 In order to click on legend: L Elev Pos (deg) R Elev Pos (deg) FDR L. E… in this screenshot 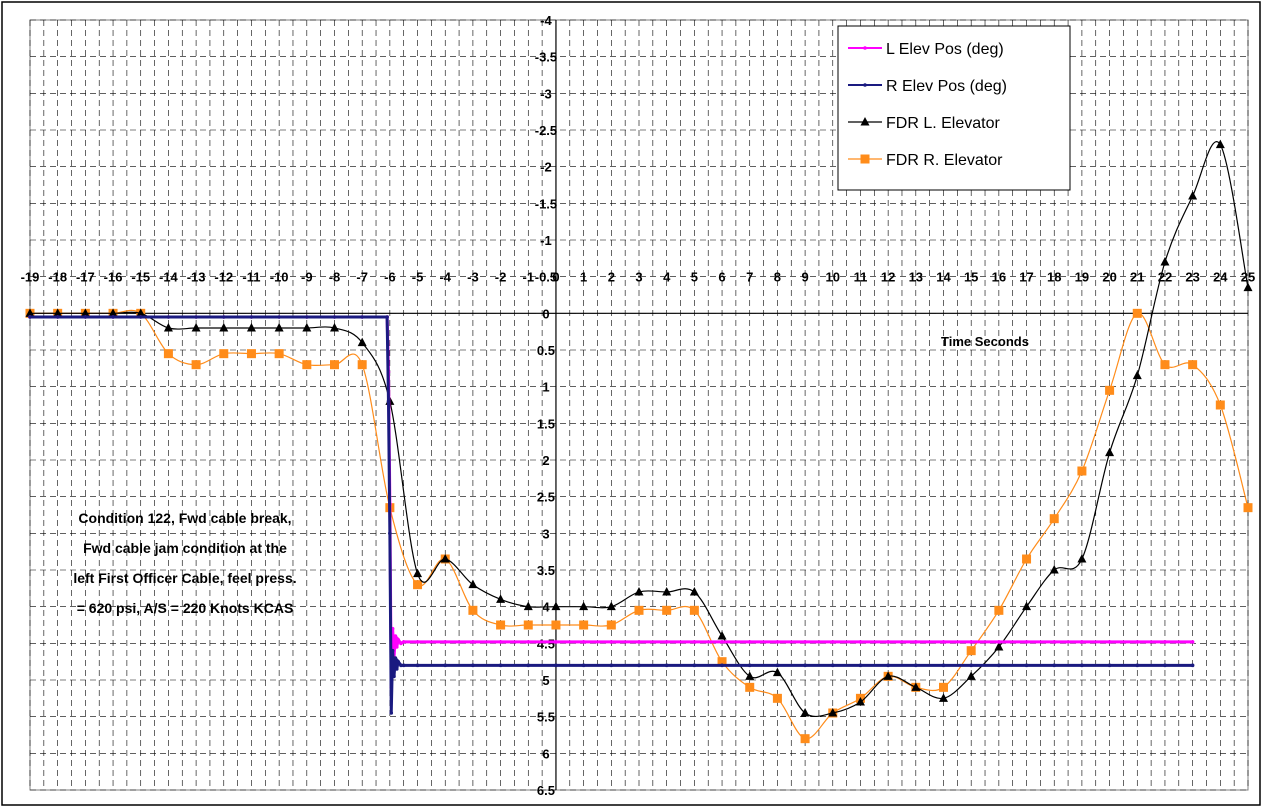, I will do `click(954, 108)`.